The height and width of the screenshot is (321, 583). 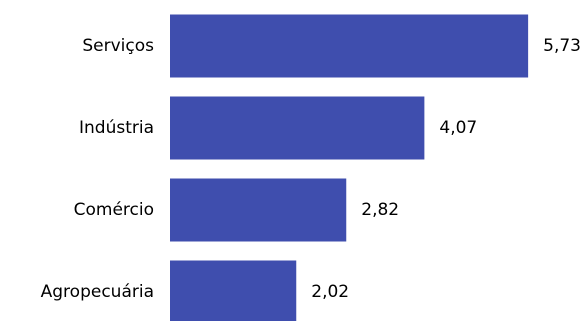 I want to click on value-label-servicos: 5,73, so click(x=562, y=46).